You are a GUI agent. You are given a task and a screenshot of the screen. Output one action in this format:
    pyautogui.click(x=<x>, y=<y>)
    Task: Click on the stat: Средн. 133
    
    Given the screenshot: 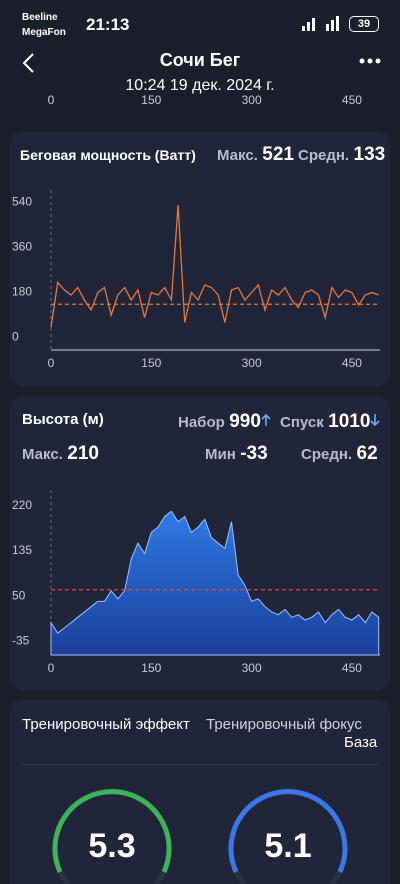 What is the action you would take?
    pyautogui.click(x=341, y=155)
    